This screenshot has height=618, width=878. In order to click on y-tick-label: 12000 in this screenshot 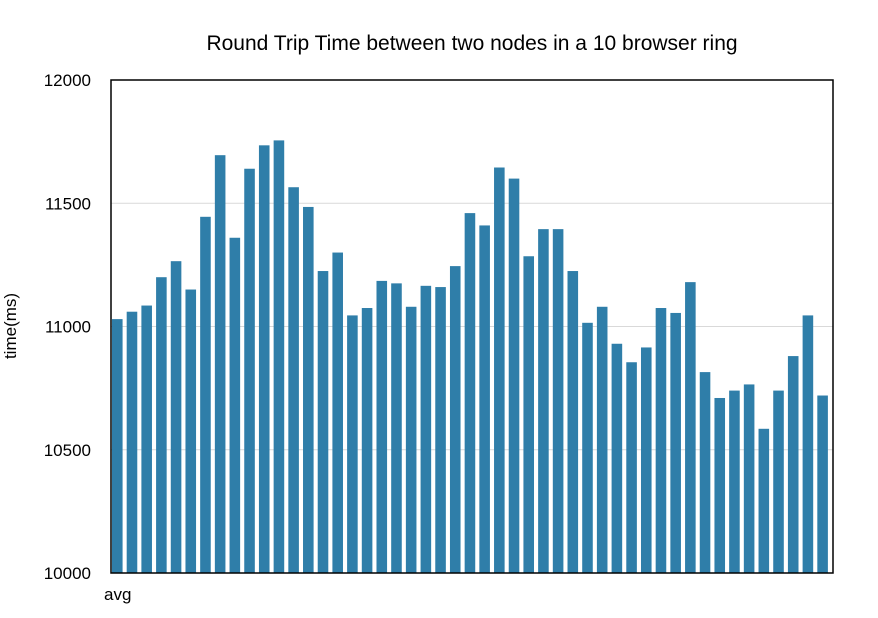, I will do `click(67, 80)`.